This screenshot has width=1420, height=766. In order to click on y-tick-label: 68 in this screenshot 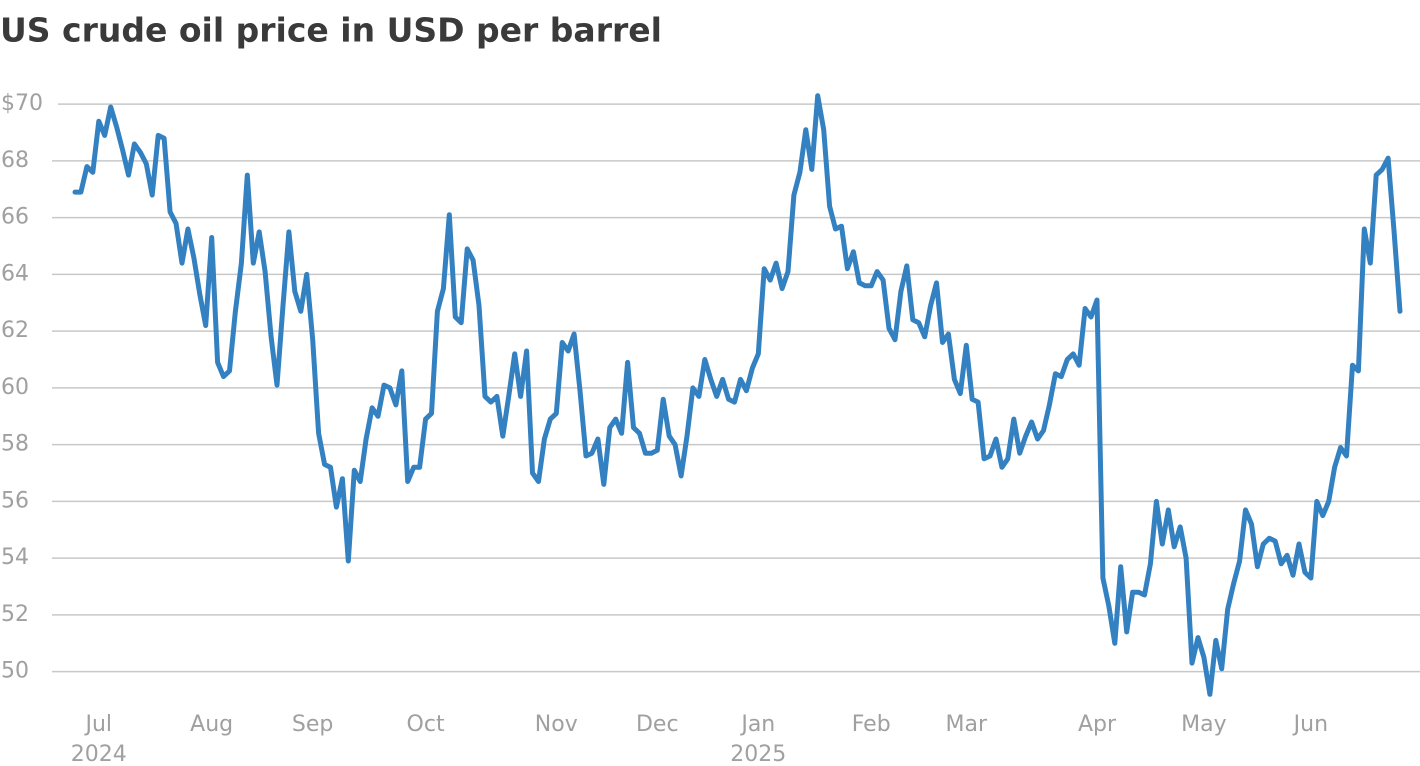, I will do `click(15, 160)`.